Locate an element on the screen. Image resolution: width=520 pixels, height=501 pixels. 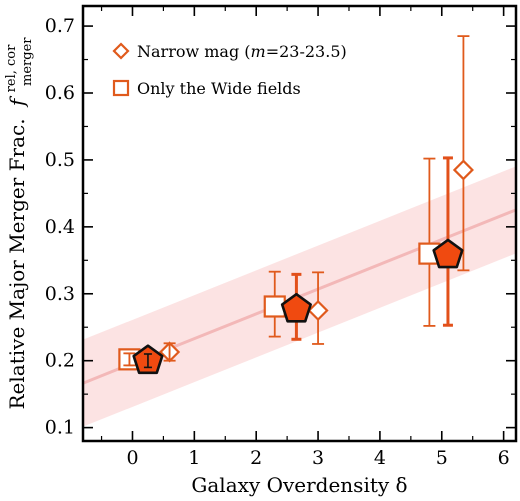
series-square-point-3-errorbar is located at coordinates (429, 242).